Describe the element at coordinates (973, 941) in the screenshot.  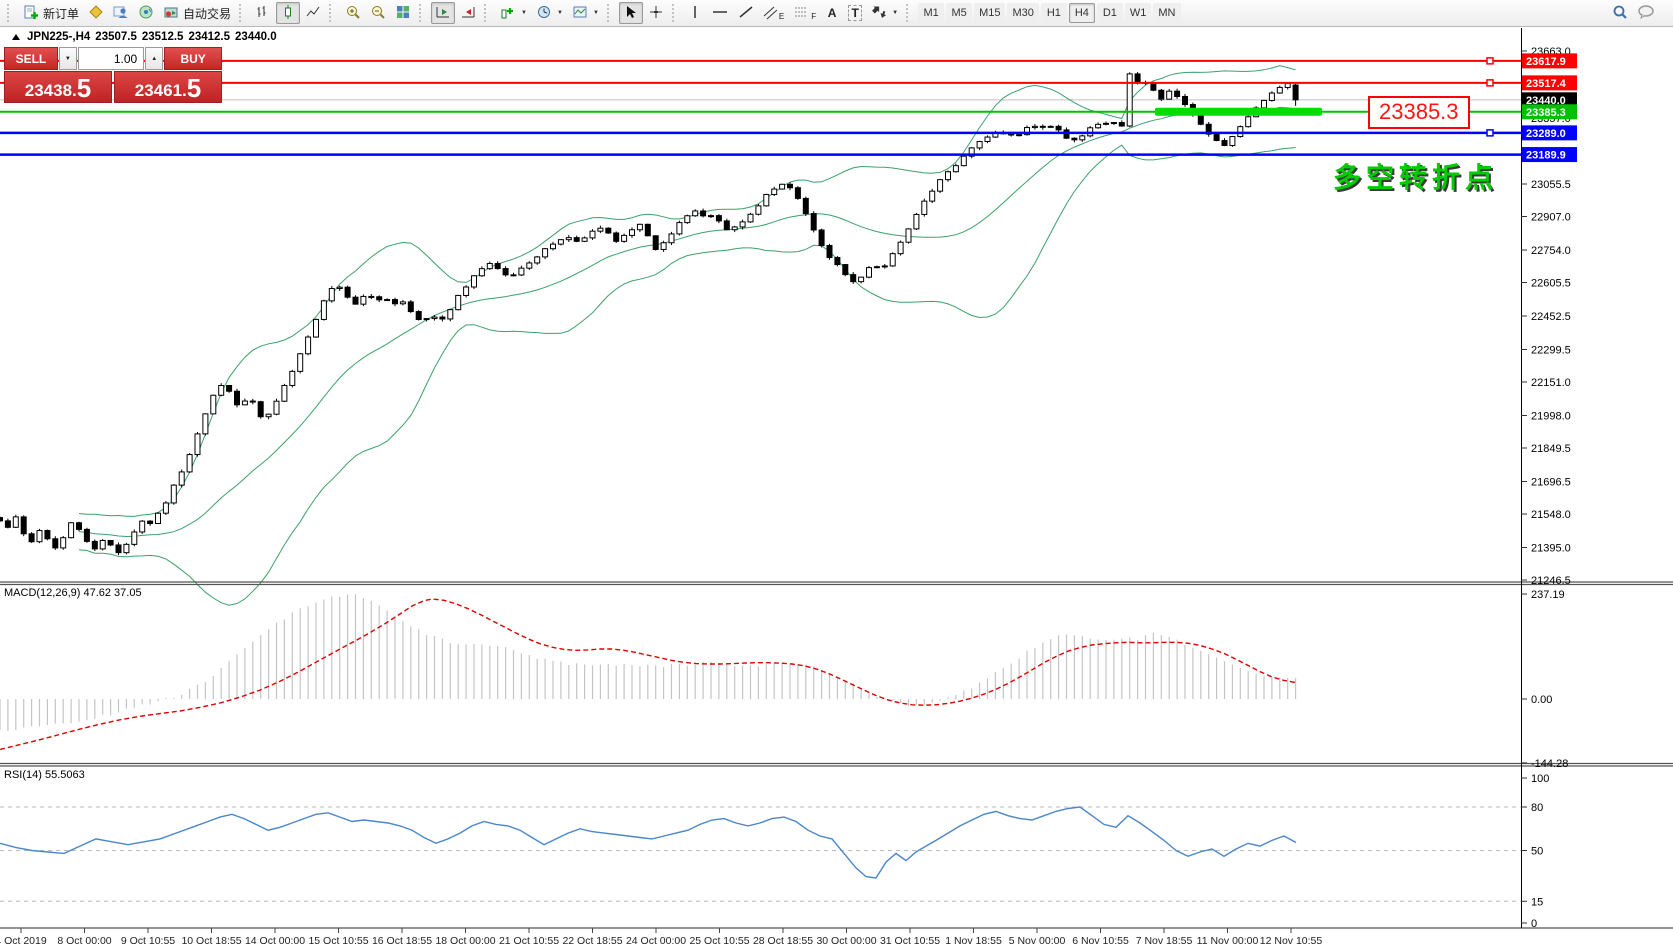
I see `time-tick-label: 1 Nov 18:55` at that location.